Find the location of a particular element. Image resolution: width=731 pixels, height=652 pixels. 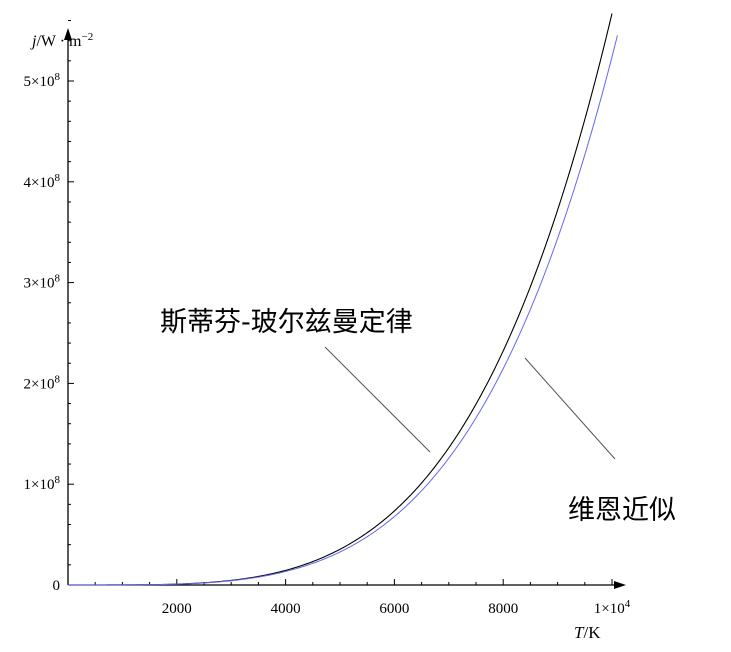

y-tick-label: 3×10⁸ is located at coordinates (42, 282).